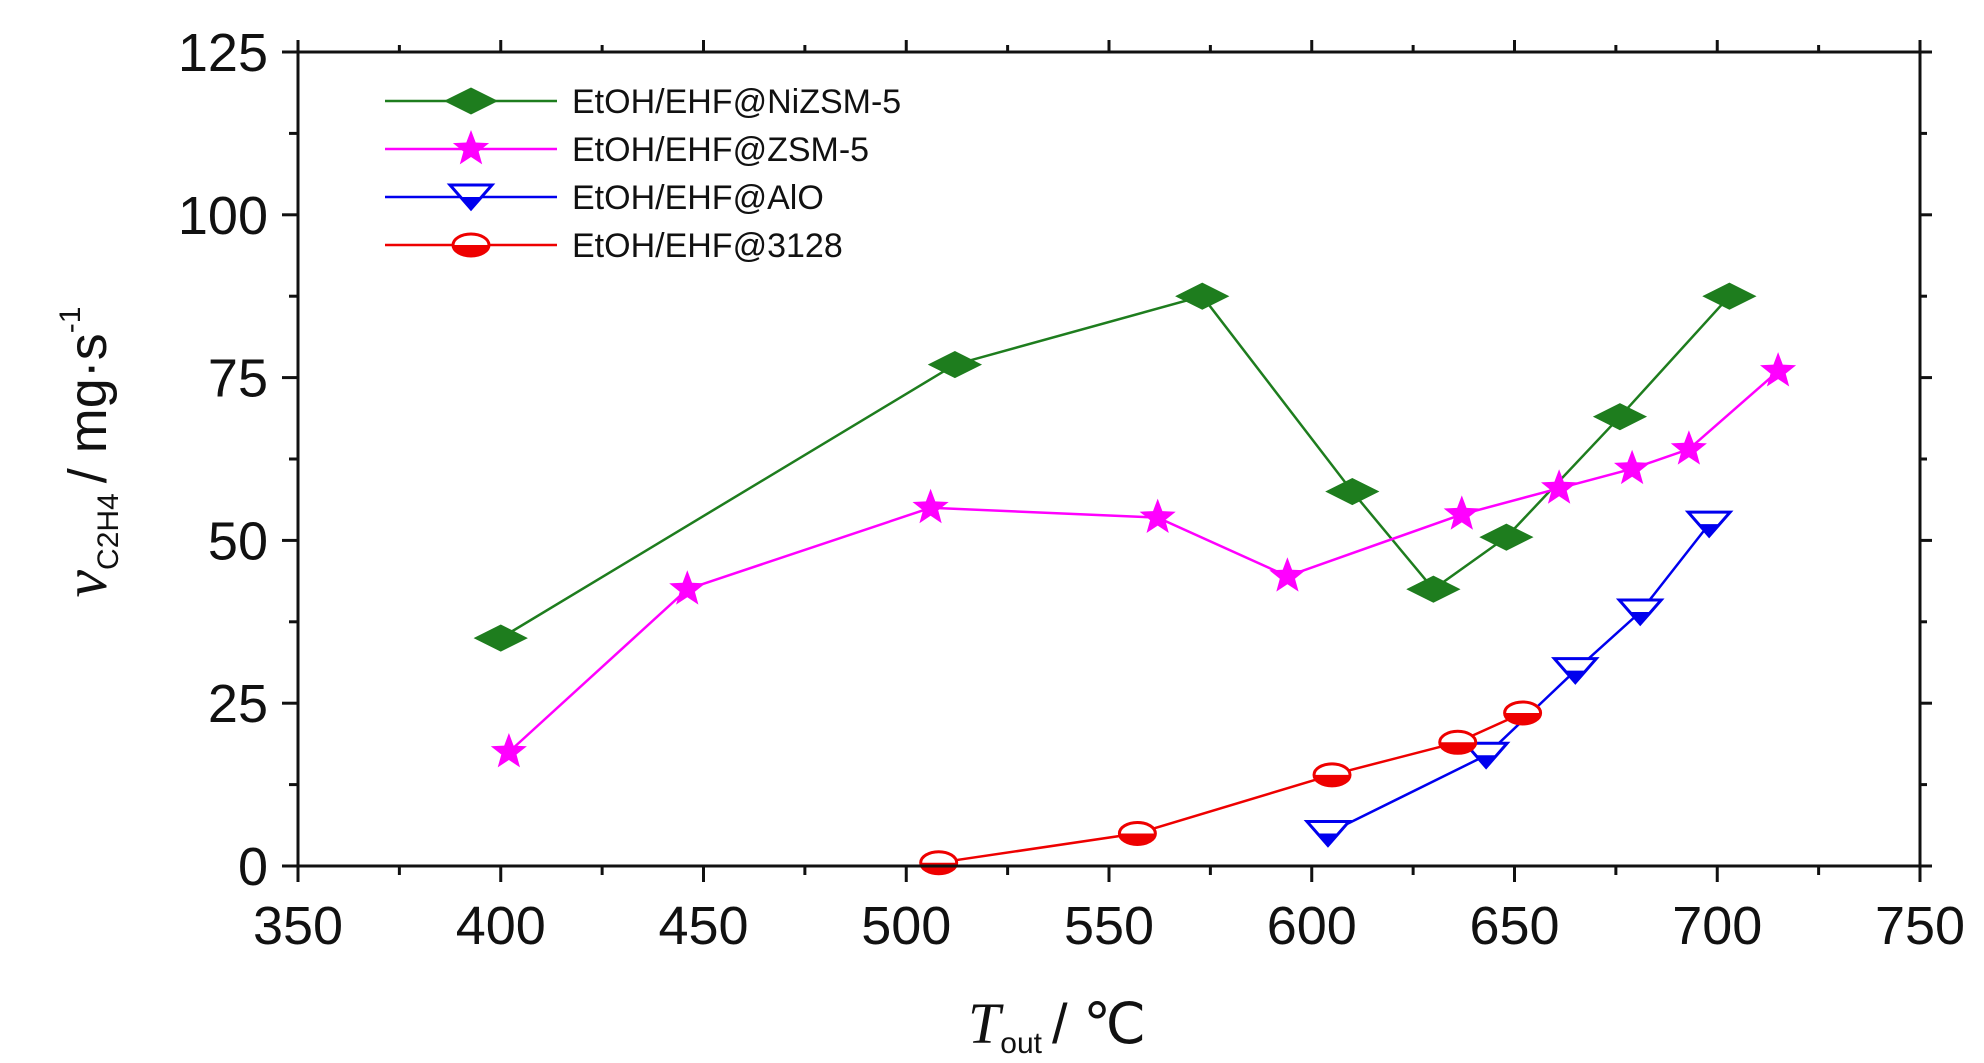  I want to click on y-tick-label: 50, so click(238, 541).